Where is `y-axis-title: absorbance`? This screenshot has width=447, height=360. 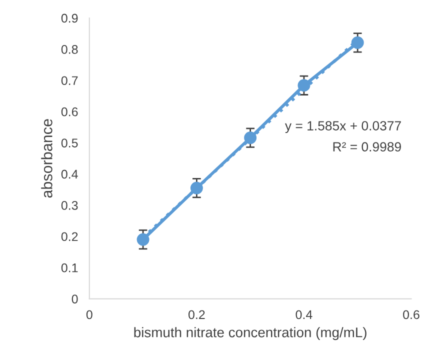
y-axis-title: absorbance is located at coordinates (46, 158).